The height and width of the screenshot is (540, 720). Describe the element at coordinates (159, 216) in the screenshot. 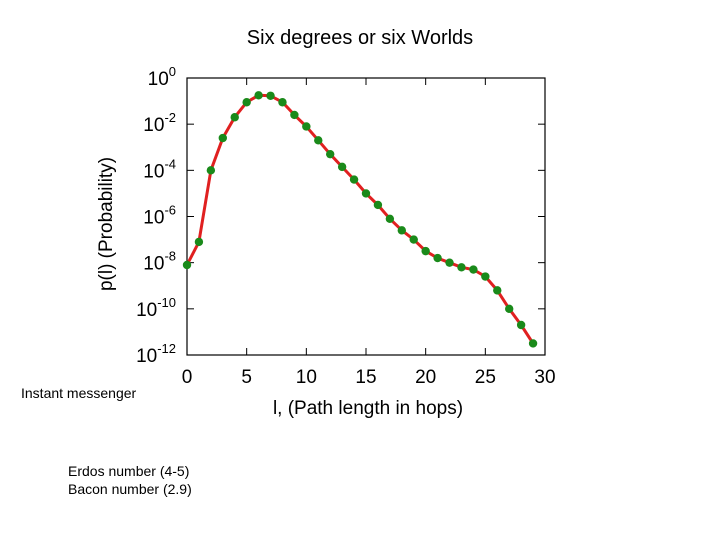

I see `y-tick-label: 10⁻⁶` at that location.